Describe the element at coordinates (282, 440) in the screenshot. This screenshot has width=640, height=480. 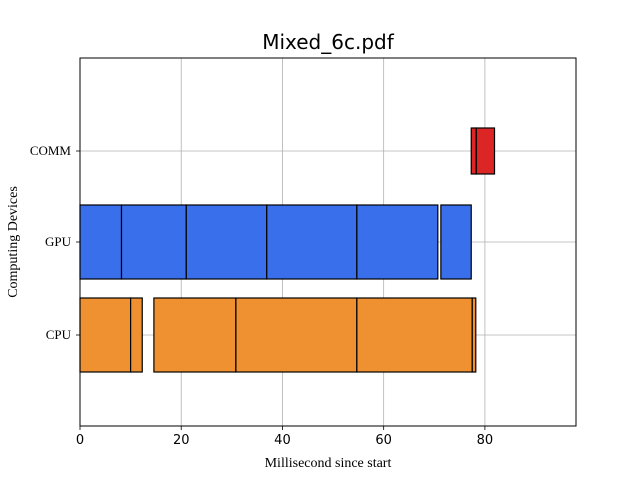
I see `x-tick-label: 40` at that location.